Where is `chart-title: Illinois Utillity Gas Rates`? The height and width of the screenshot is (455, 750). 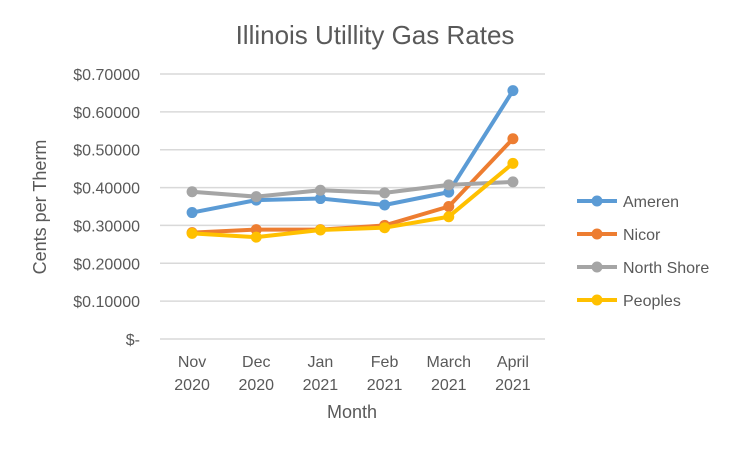 chart-title: Illinois Utillity Gas Rates is located at coordinates (375, 35).